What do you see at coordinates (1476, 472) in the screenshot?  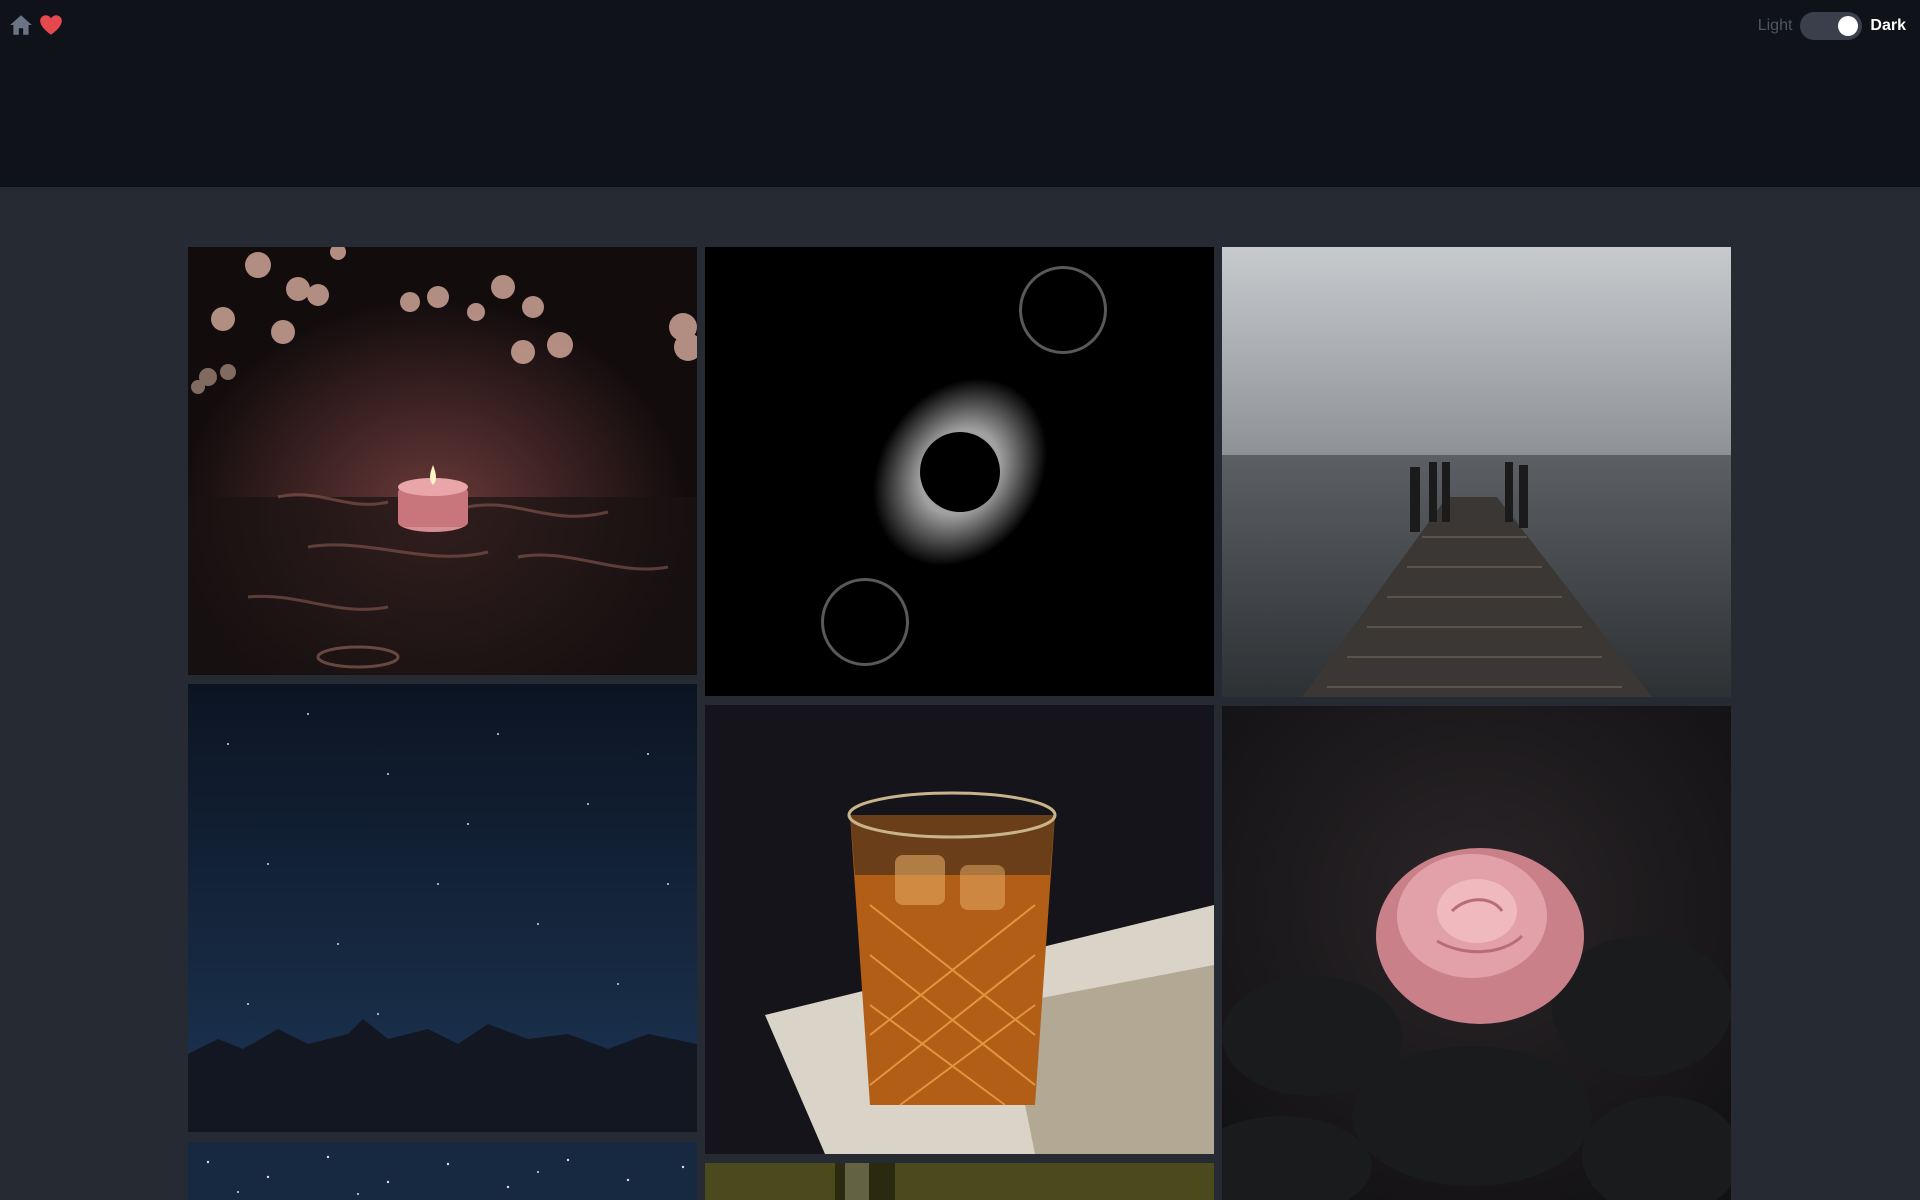 I see `photo-foggy-pier` at bounding box center [1476, 472].